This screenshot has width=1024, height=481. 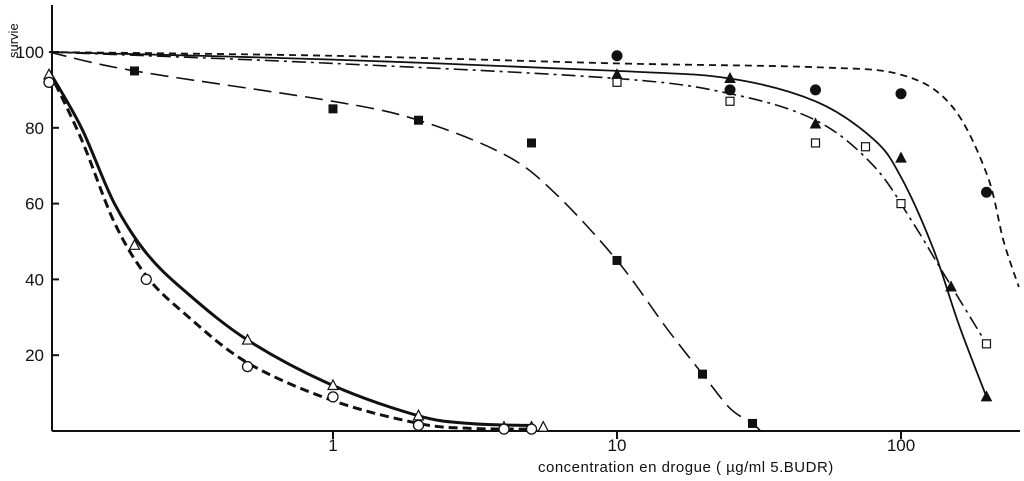 What do you see at coordinates (617, 445) in the screenshot?
I see `x-tick-label: 10` at bounding box center [617, 445].